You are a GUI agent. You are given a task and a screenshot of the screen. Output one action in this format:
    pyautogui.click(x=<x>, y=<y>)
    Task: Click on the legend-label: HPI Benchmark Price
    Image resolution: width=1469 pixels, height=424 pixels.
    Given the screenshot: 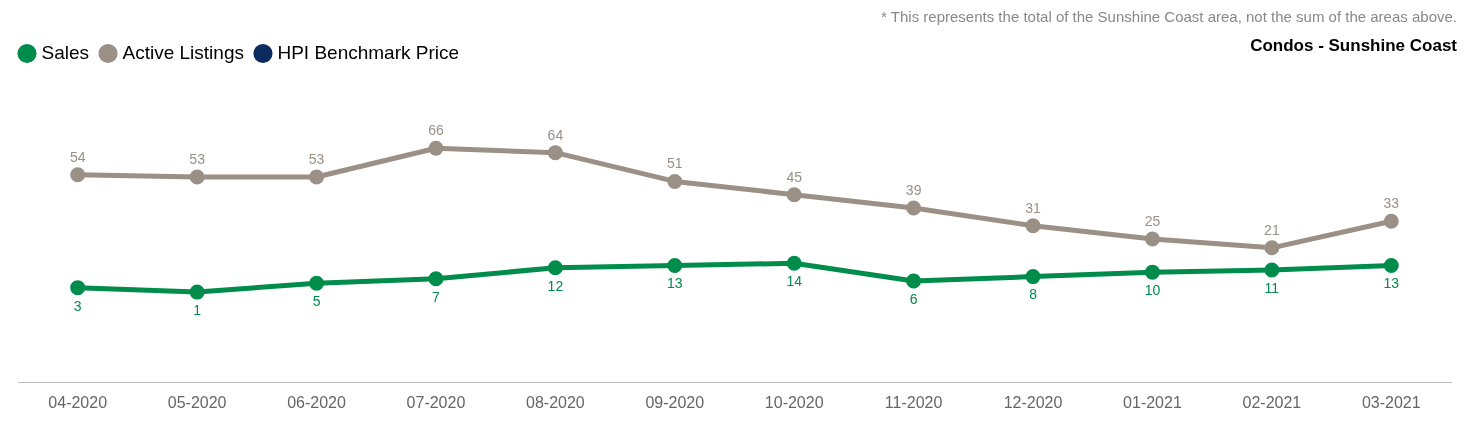 What is the action you would take?
    pyautogui.click(x=368, y=52)
    